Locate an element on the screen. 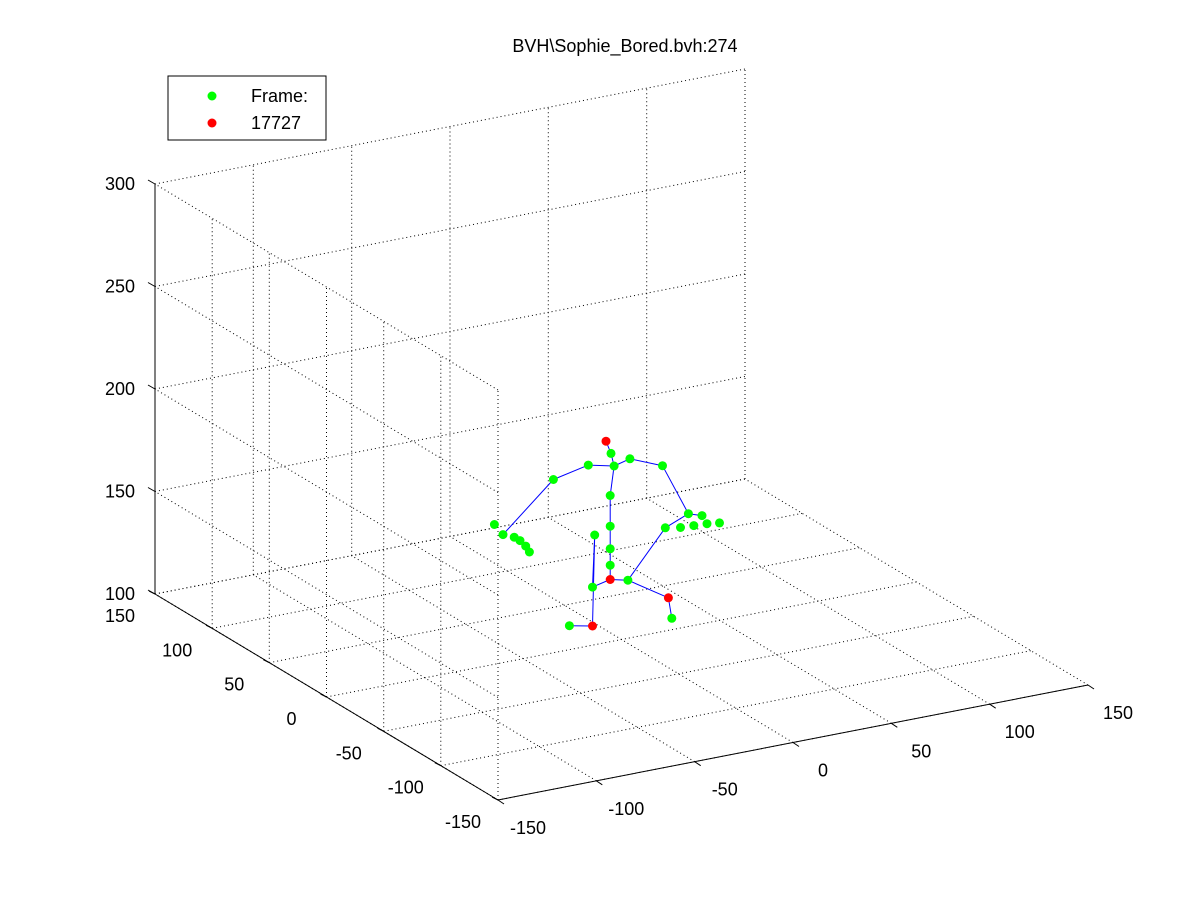 The width and height of the screenshot is (1201, 901). bone-left-knee-left-ankle is located at coordinates (594, 580).